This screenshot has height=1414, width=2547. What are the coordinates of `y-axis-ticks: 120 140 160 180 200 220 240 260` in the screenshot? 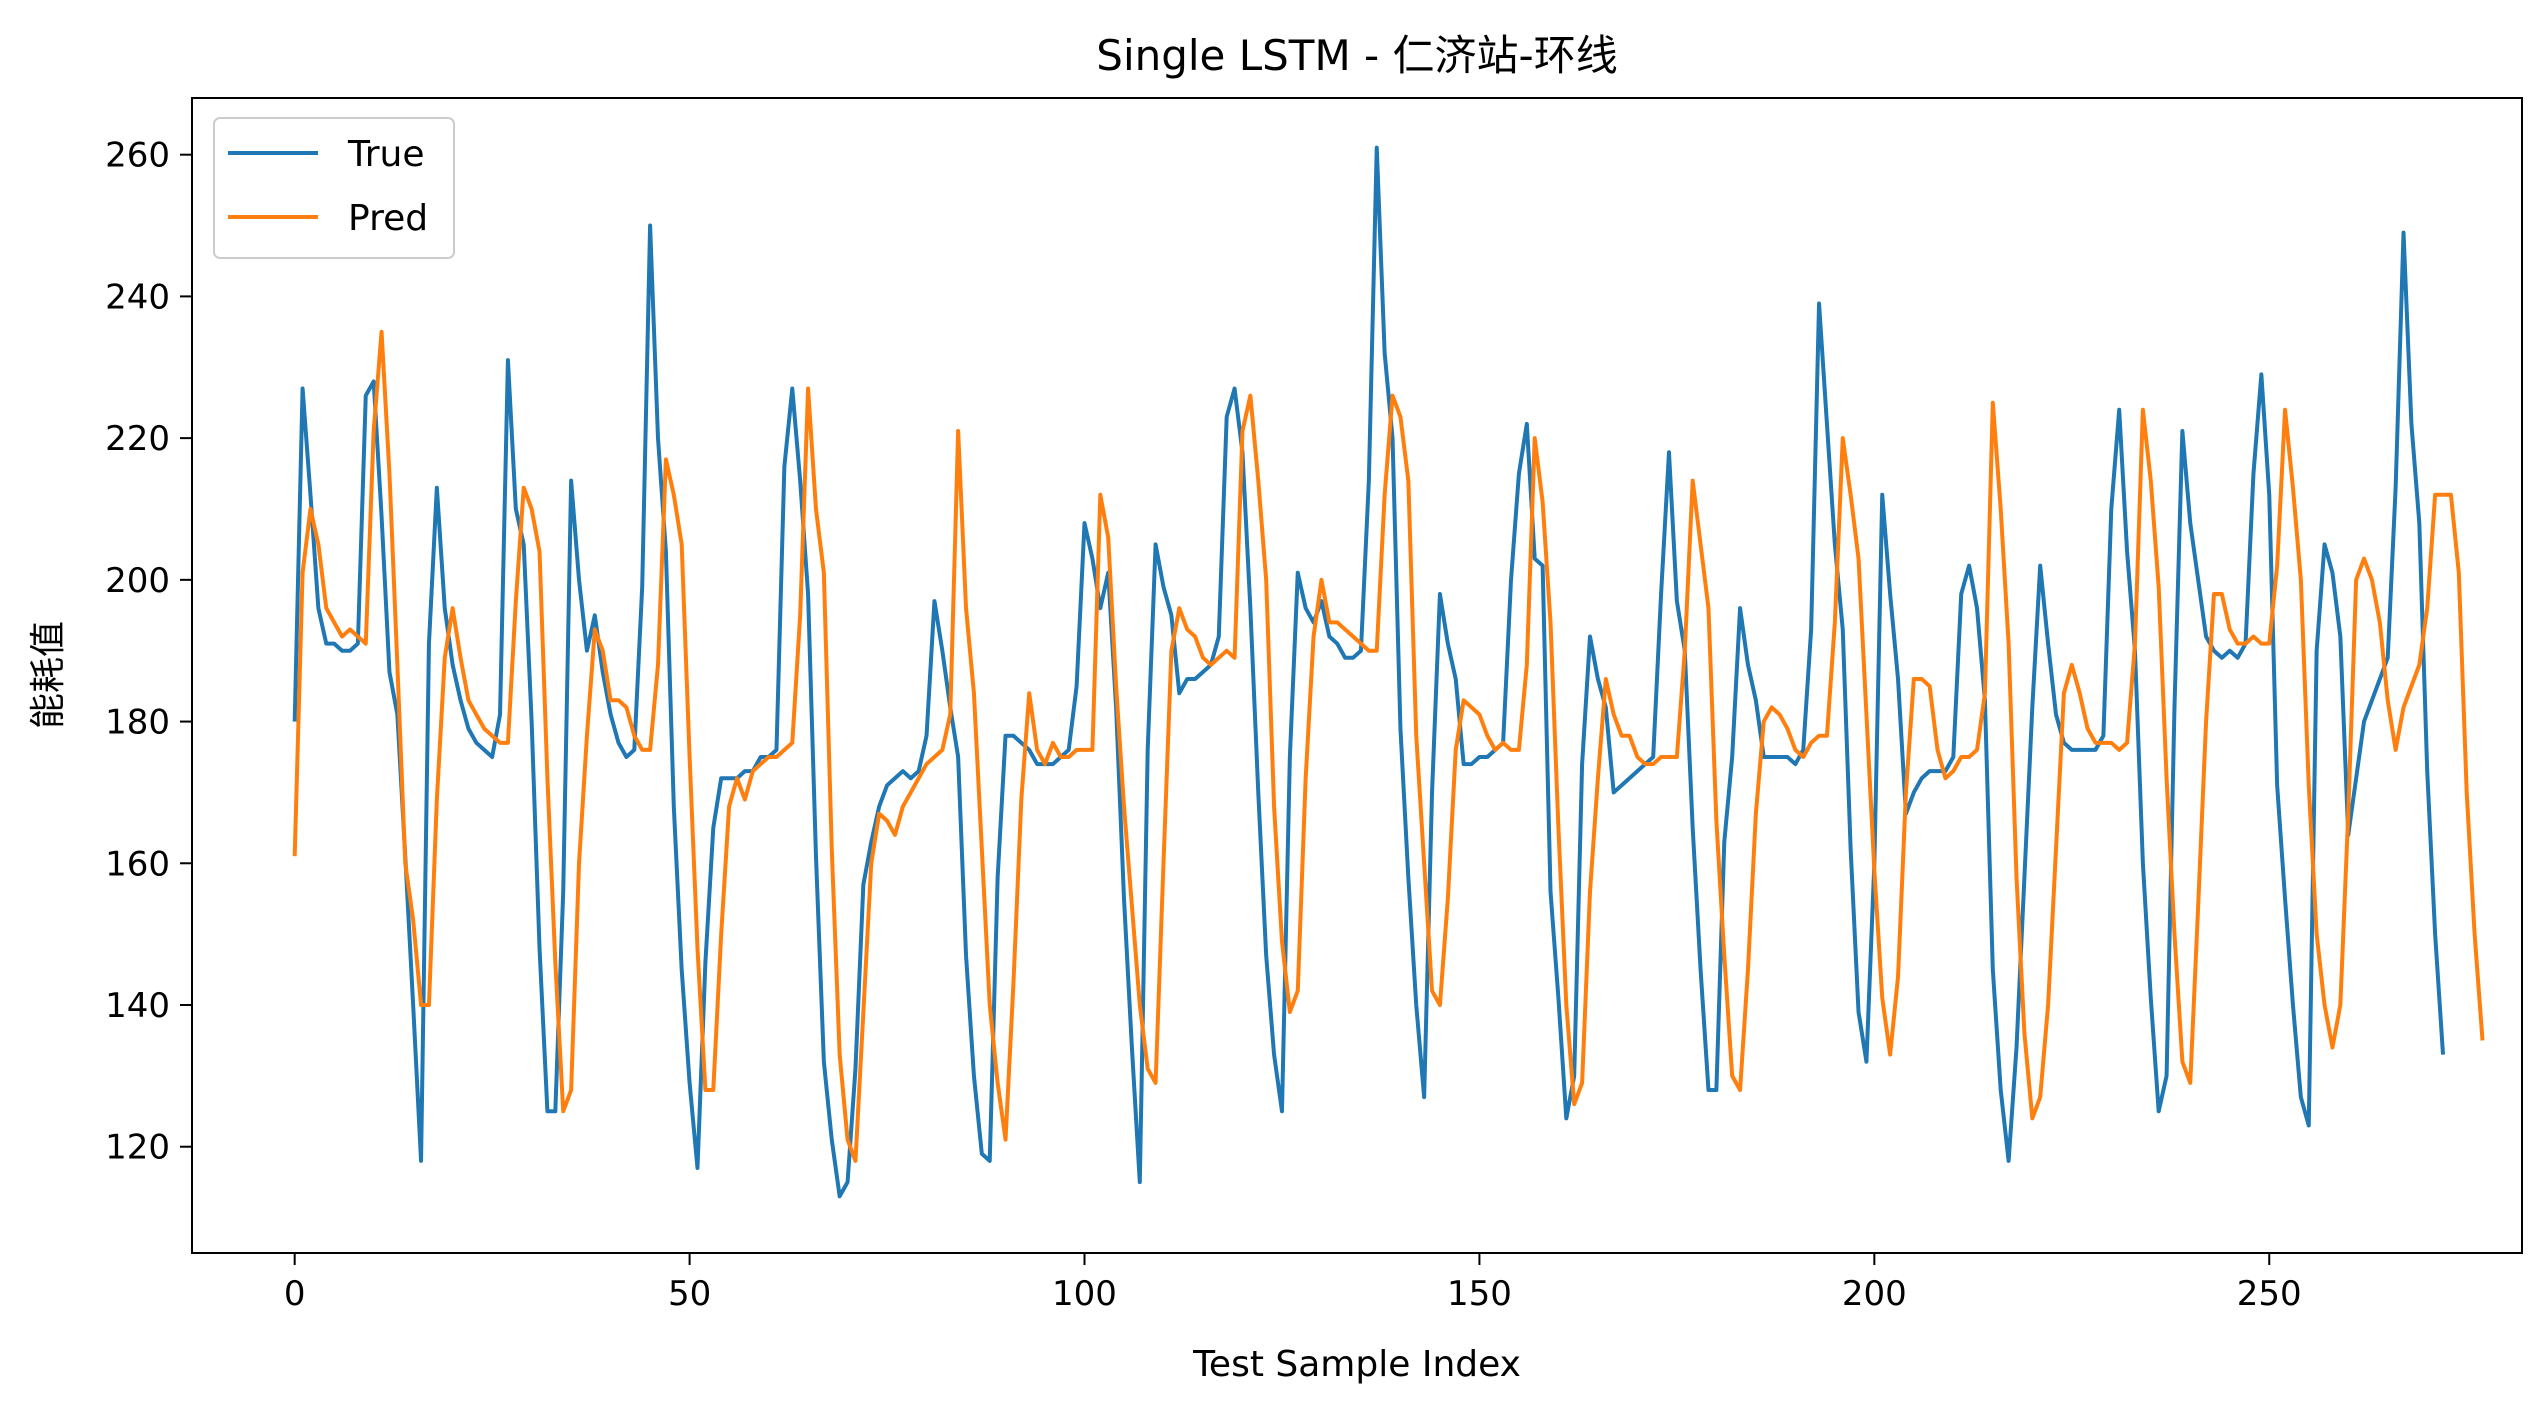 It's located at (148, 652).